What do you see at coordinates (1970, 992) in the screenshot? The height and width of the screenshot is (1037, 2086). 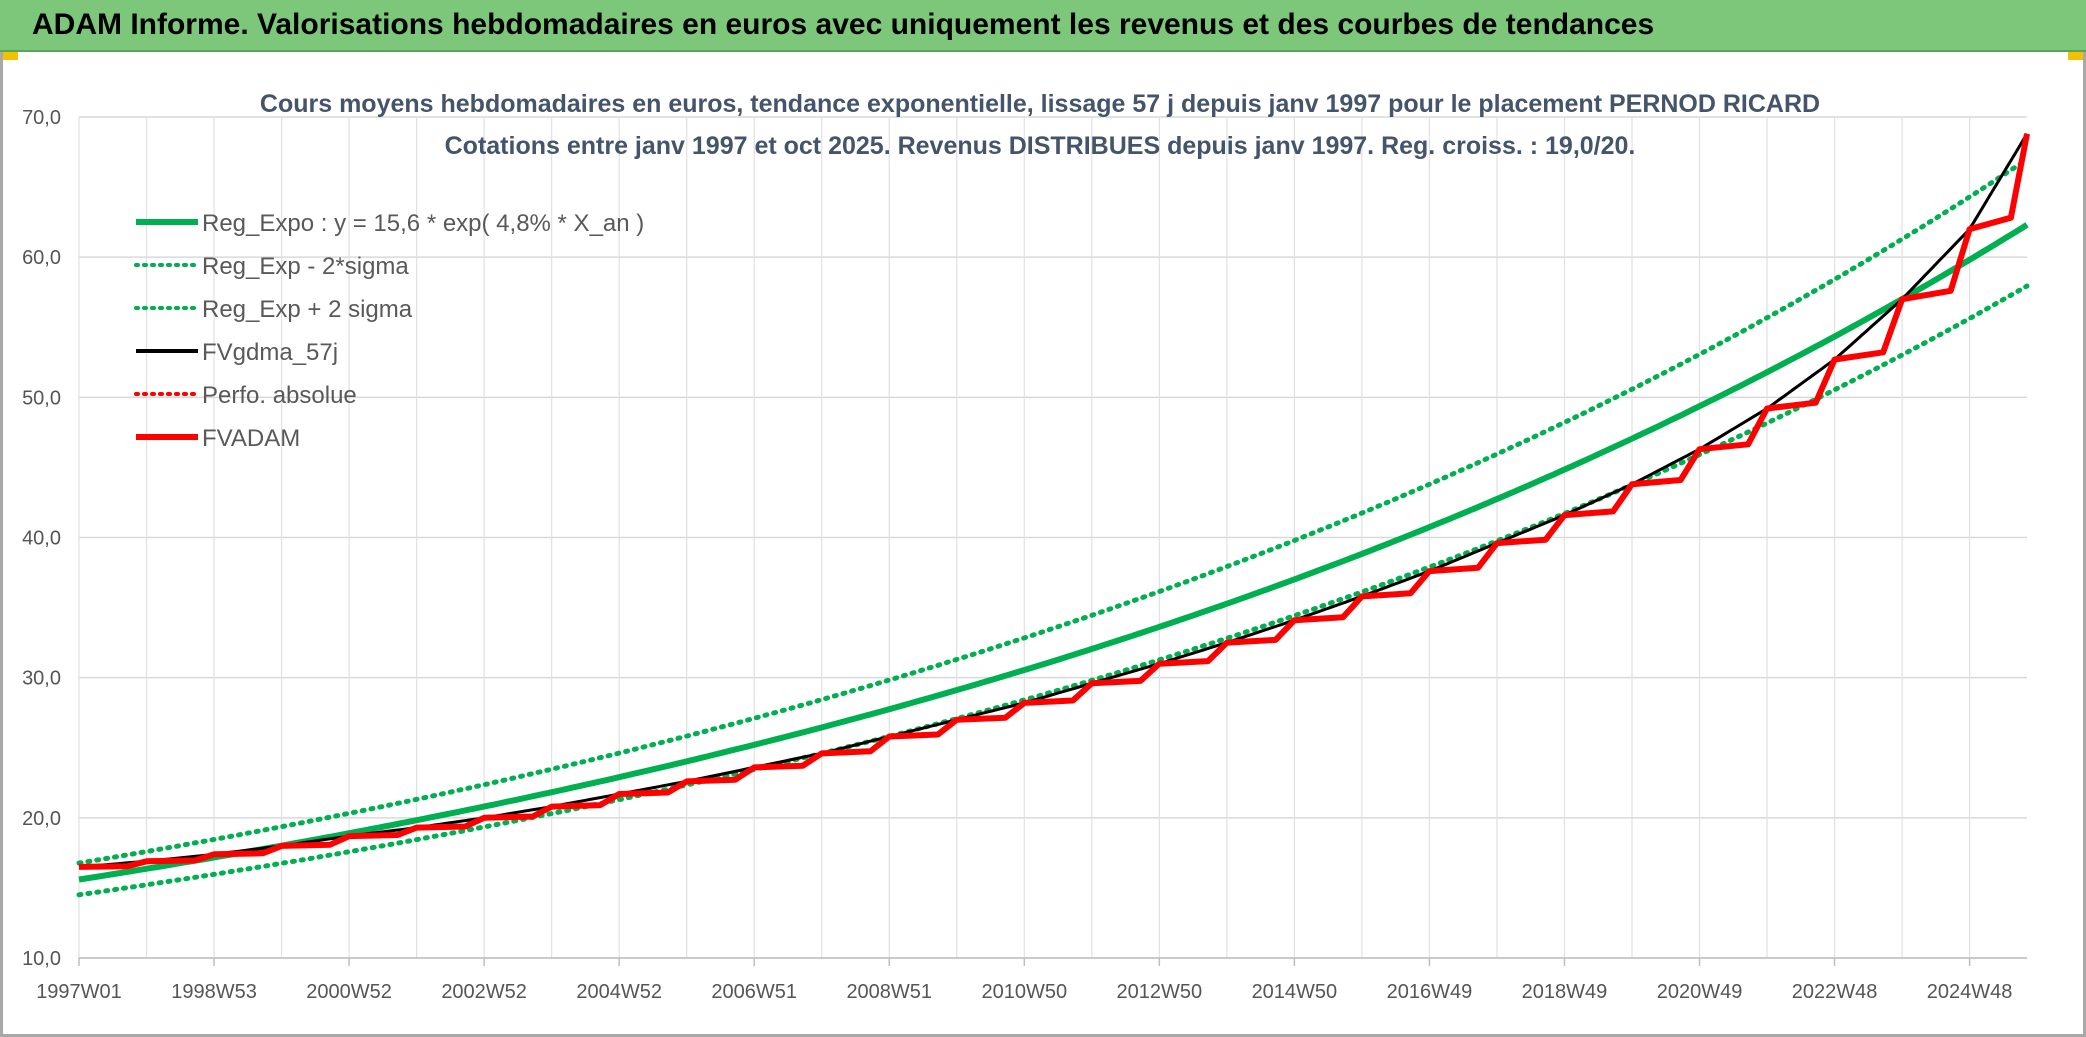 I see `x-tick-label: 2024W48` at bounding box center [1970, 992].